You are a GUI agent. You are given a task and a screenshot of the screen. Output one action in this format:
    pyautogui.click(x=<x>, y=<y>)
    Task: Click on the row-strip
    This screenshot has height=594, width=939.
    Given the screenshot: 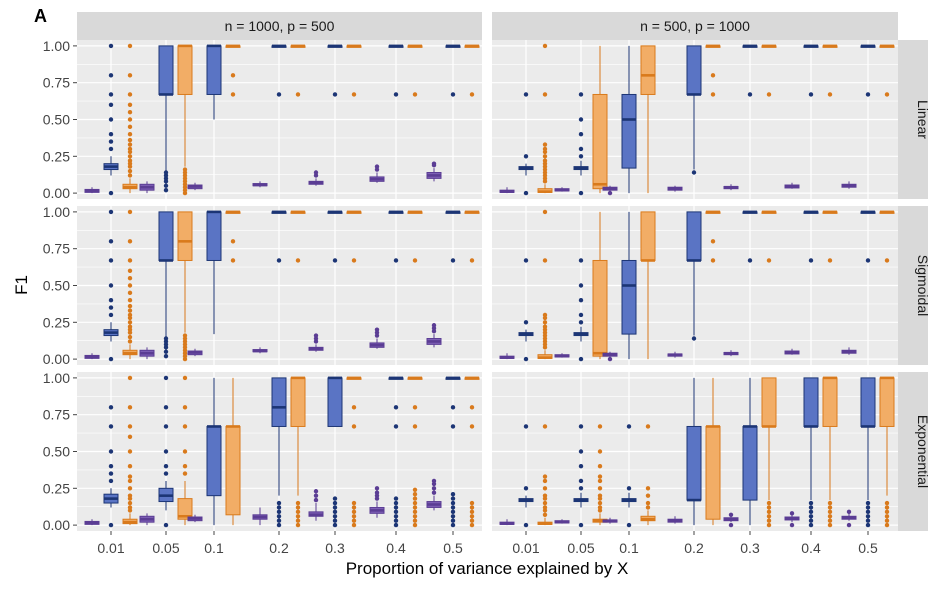 What is the action you would take?
    pyautogui.click(x=913, y=119)
    